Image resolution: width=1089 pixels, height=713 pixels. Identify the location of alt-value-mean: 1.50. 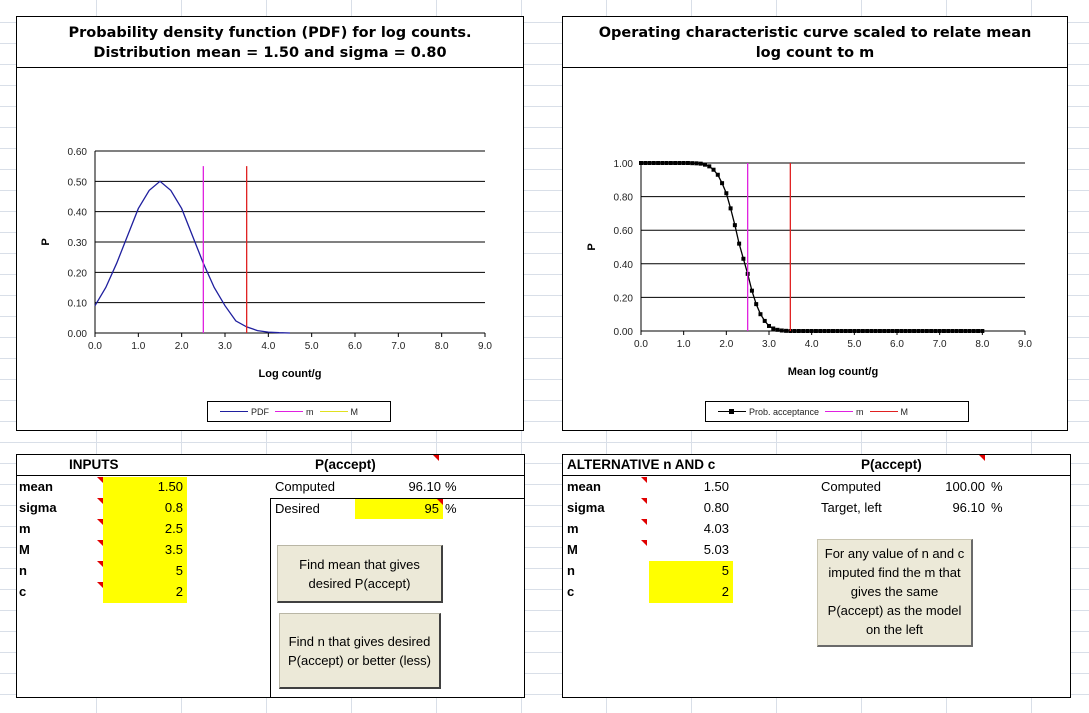
(716, 486).